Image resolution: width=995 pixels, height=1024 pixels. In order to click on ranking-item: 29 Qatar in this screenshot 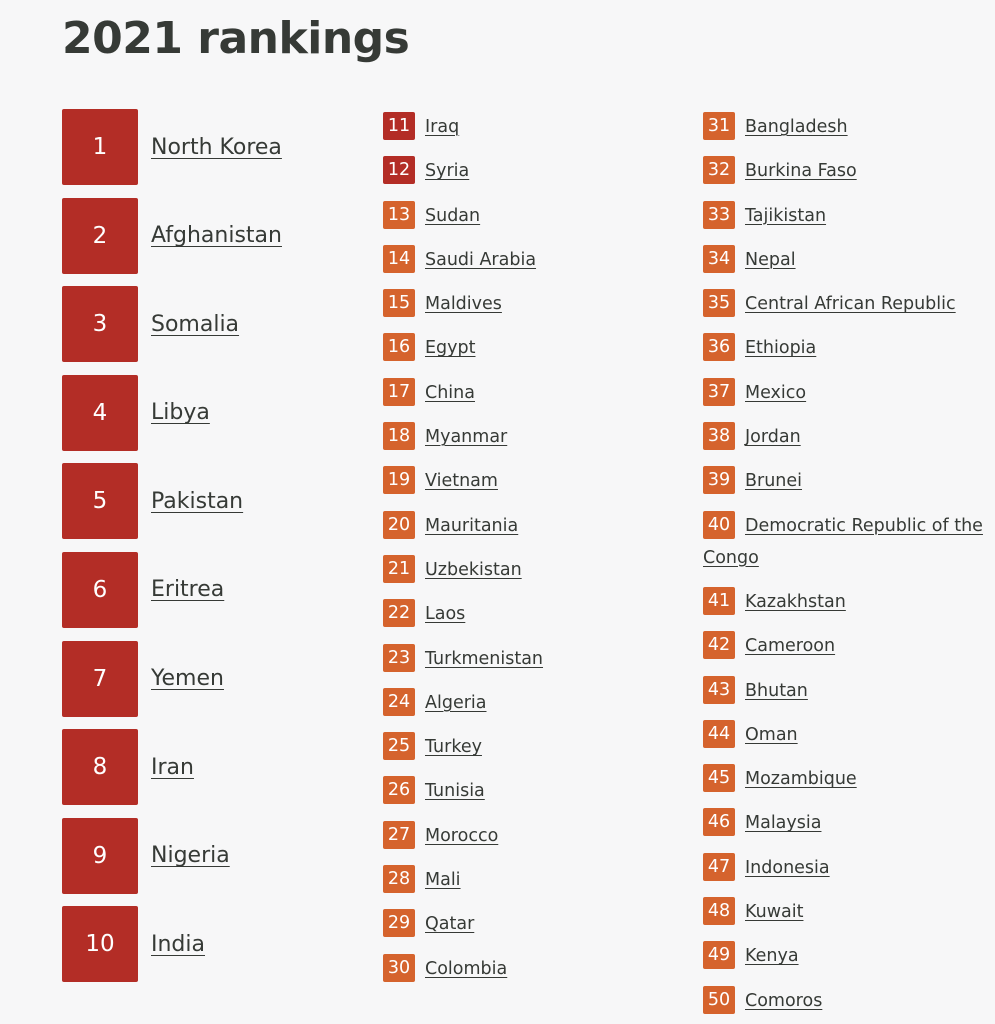, I will do `click(533, 924)`.